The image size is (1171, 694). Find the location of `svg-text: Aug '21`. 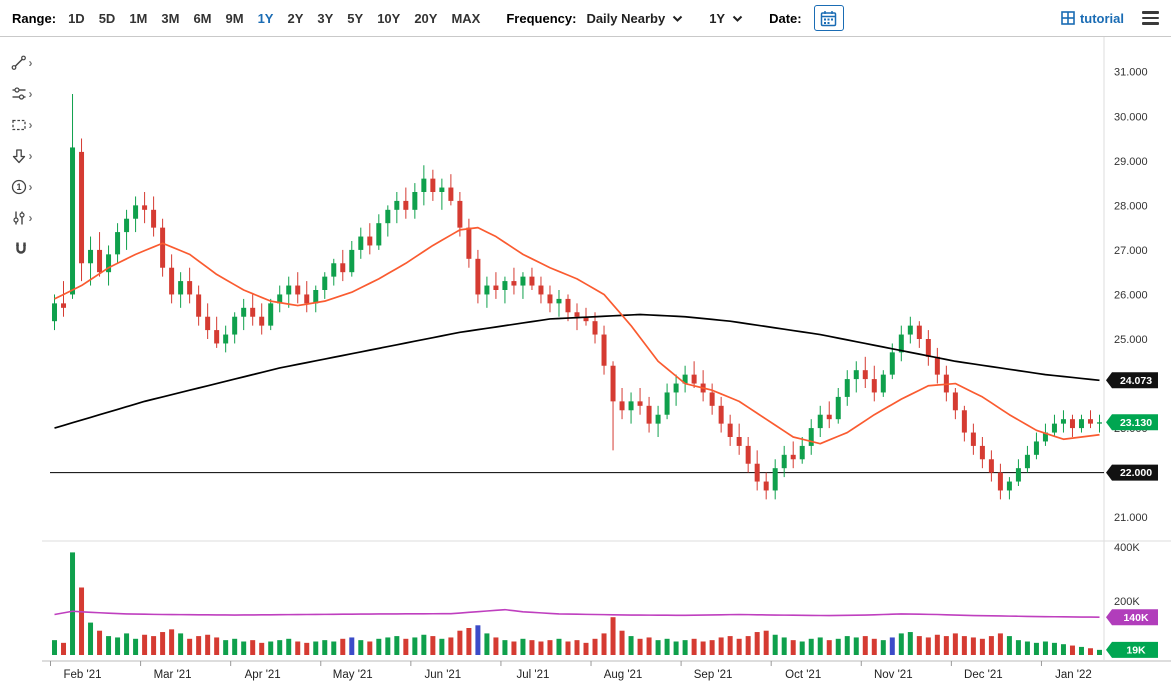

svg-text: Aug '21 is located at coordinates (623, 675).